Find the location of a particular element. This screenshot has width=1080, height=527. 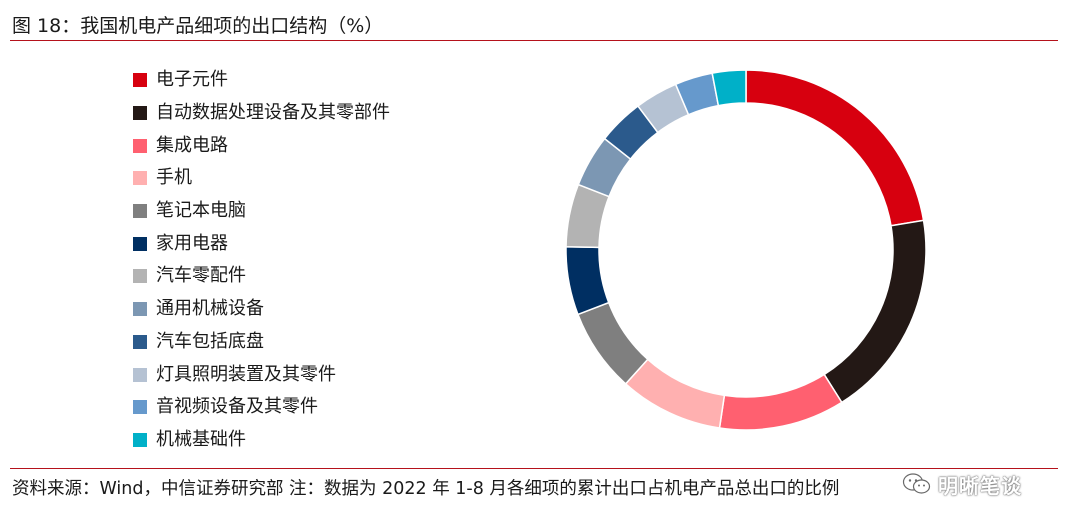

legend-item: 汽车零配件 is located at coordinates (261, 276).